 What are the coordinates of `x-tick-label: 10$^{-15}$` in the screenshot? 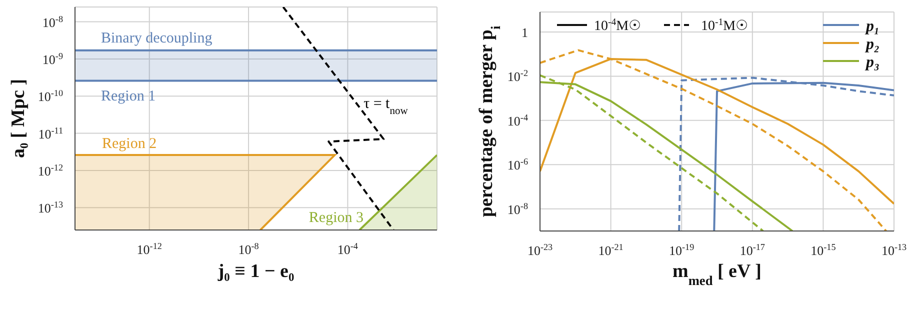 It's located at (823, 250).